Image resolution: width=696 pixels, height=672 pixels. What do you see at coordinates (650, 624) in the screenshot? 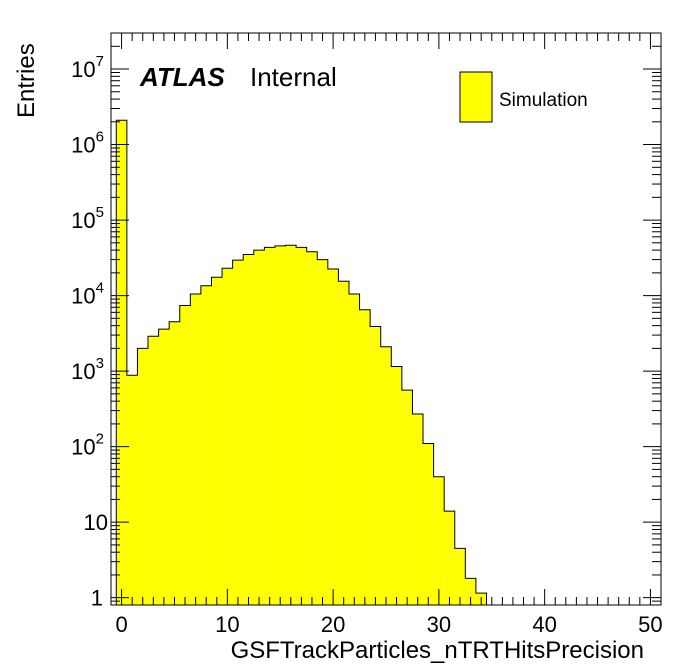
I see `x-tick-label: 50` at bounding box center [650, 624].